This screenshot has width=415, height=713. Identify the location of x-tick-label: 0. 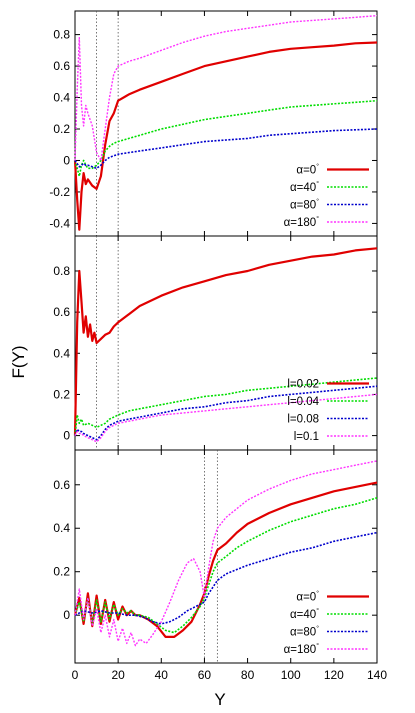
(75, 675).